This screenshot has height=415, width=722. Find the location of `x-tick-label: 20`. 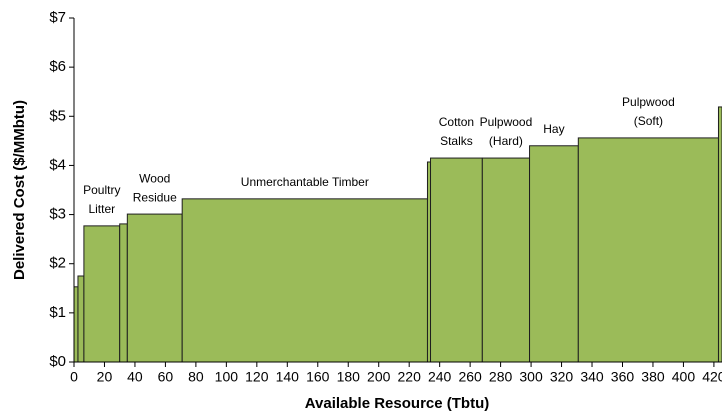

x-tick-label: 20 is located at coordinates (105, 377).